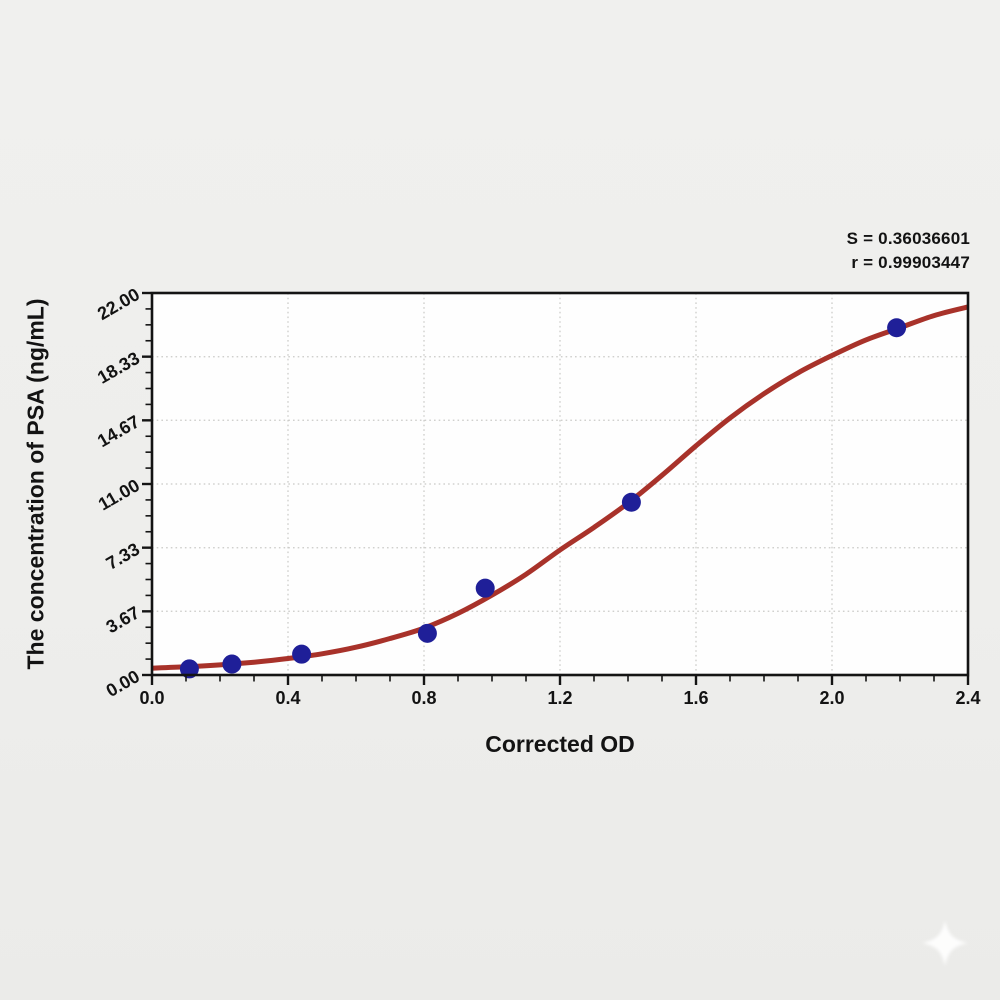 The width and height of the screenshot is (1000, 1000). What do you see at coordinates (908, 238) in the screenshot?
I see `s-value-label: S = 0.36036601` at bounding box center [908, 238].